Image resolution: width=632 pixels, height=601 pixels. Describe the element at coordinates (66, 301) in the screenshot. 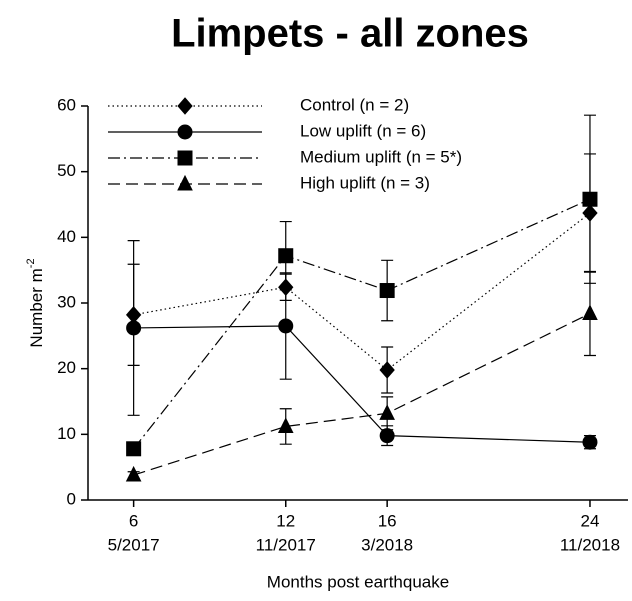

I see `y-tick-label: 30` at that location.